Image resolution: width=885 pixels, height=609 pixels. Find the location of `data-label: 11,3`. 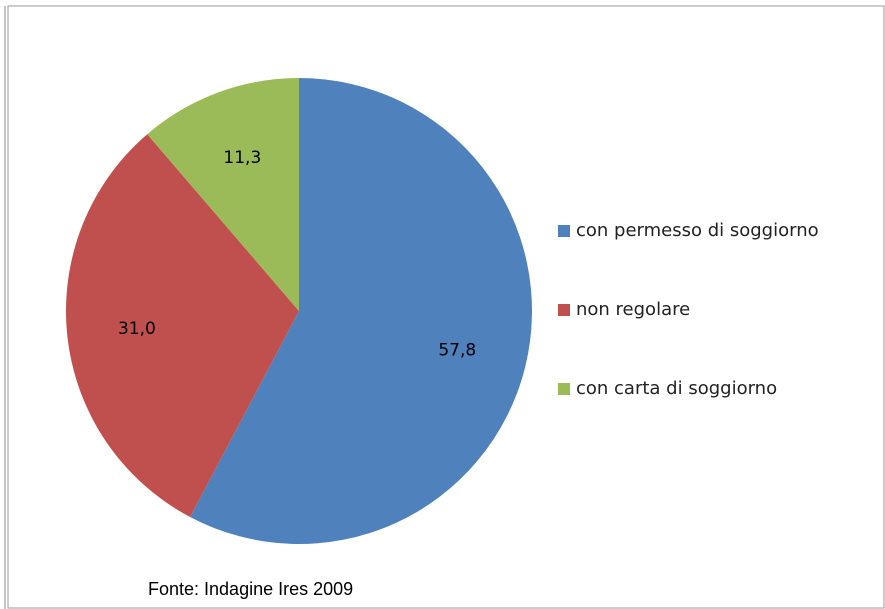

data-label: 11,3 is located at coordinates (242, 158).